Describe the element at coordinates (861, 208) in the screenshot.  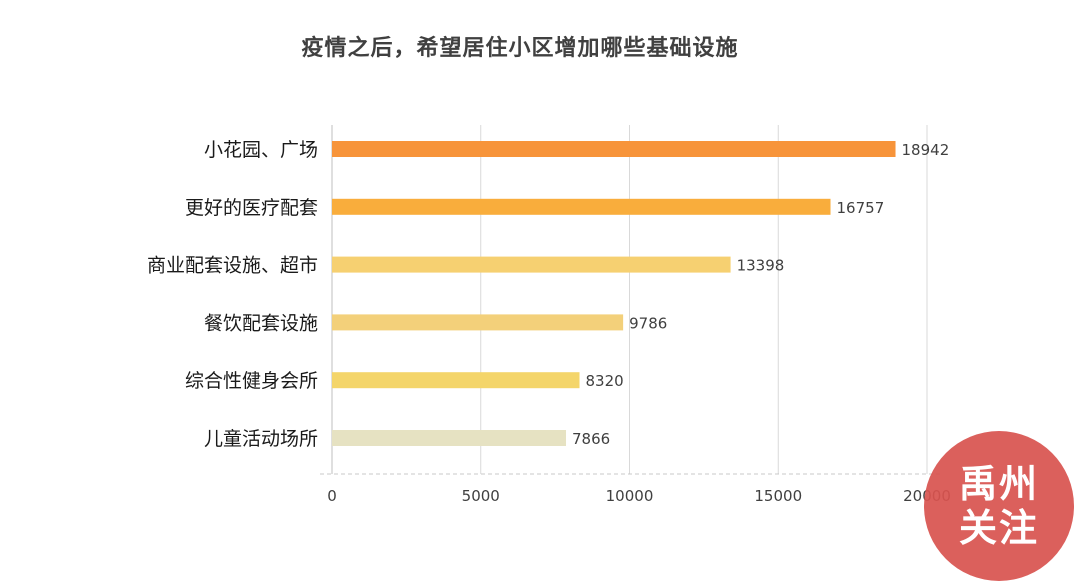
I see `data-label: 16757` at that location.